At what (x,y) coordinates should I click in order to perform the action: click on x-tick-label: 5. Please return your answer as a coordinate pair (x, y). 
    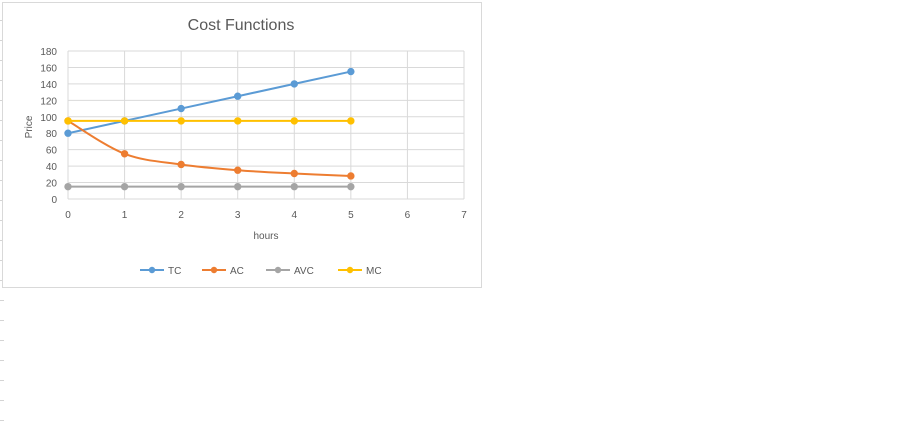
    Looking at the image, I should click on (351, 215).